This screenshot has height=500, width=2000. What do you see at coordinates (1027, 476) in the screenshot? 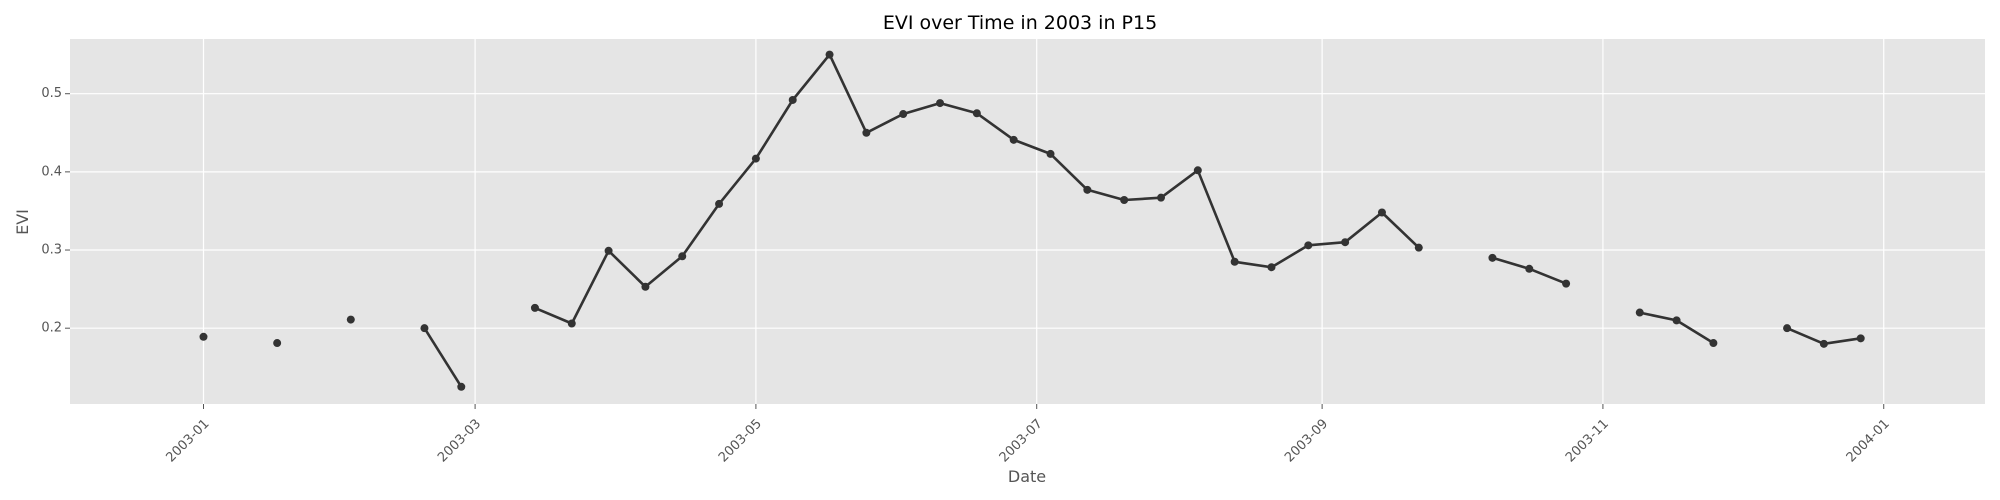
I see `x-axis-label: Date` at bounding box center [1027, 476].